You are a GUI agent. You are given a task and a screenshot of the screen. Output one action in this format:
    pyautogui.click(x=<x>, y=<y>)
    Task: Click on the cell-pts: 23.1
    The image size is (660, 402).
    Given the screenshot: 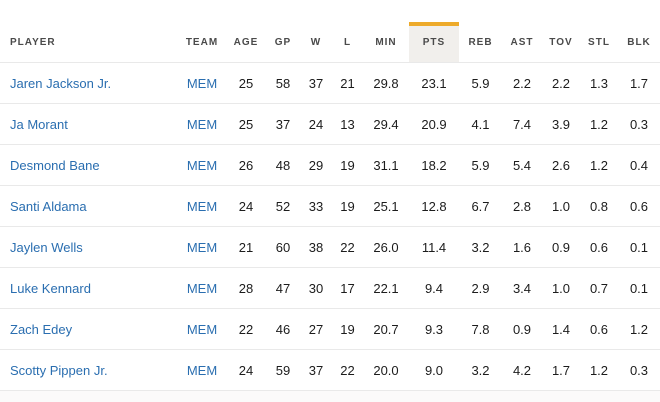 What is the action you would take?
    pyautogui.click(x=434, y=83)
    